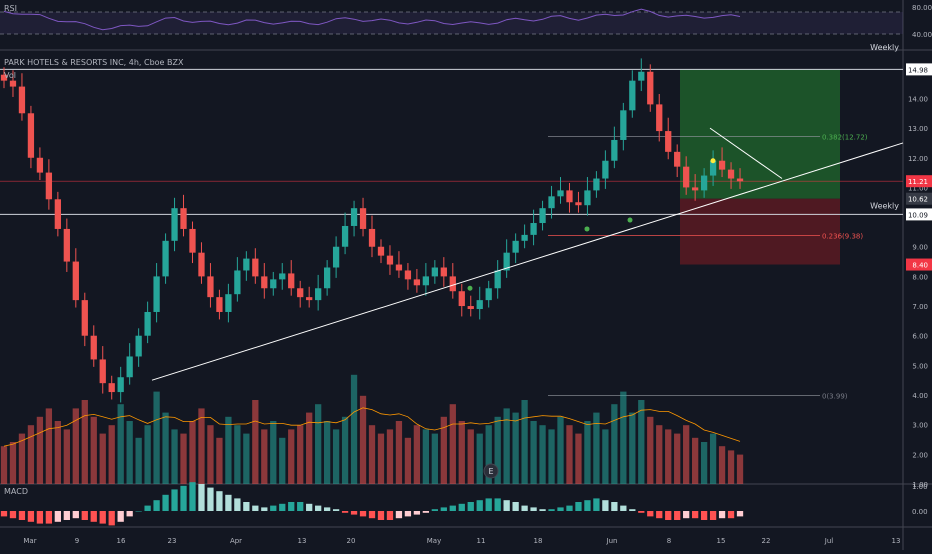 This screenshot has height=554, width=932. What do you see at coordinates (746, 153) in the screenshot?
I see `descending-trendline` at bounding box center [746, 153].